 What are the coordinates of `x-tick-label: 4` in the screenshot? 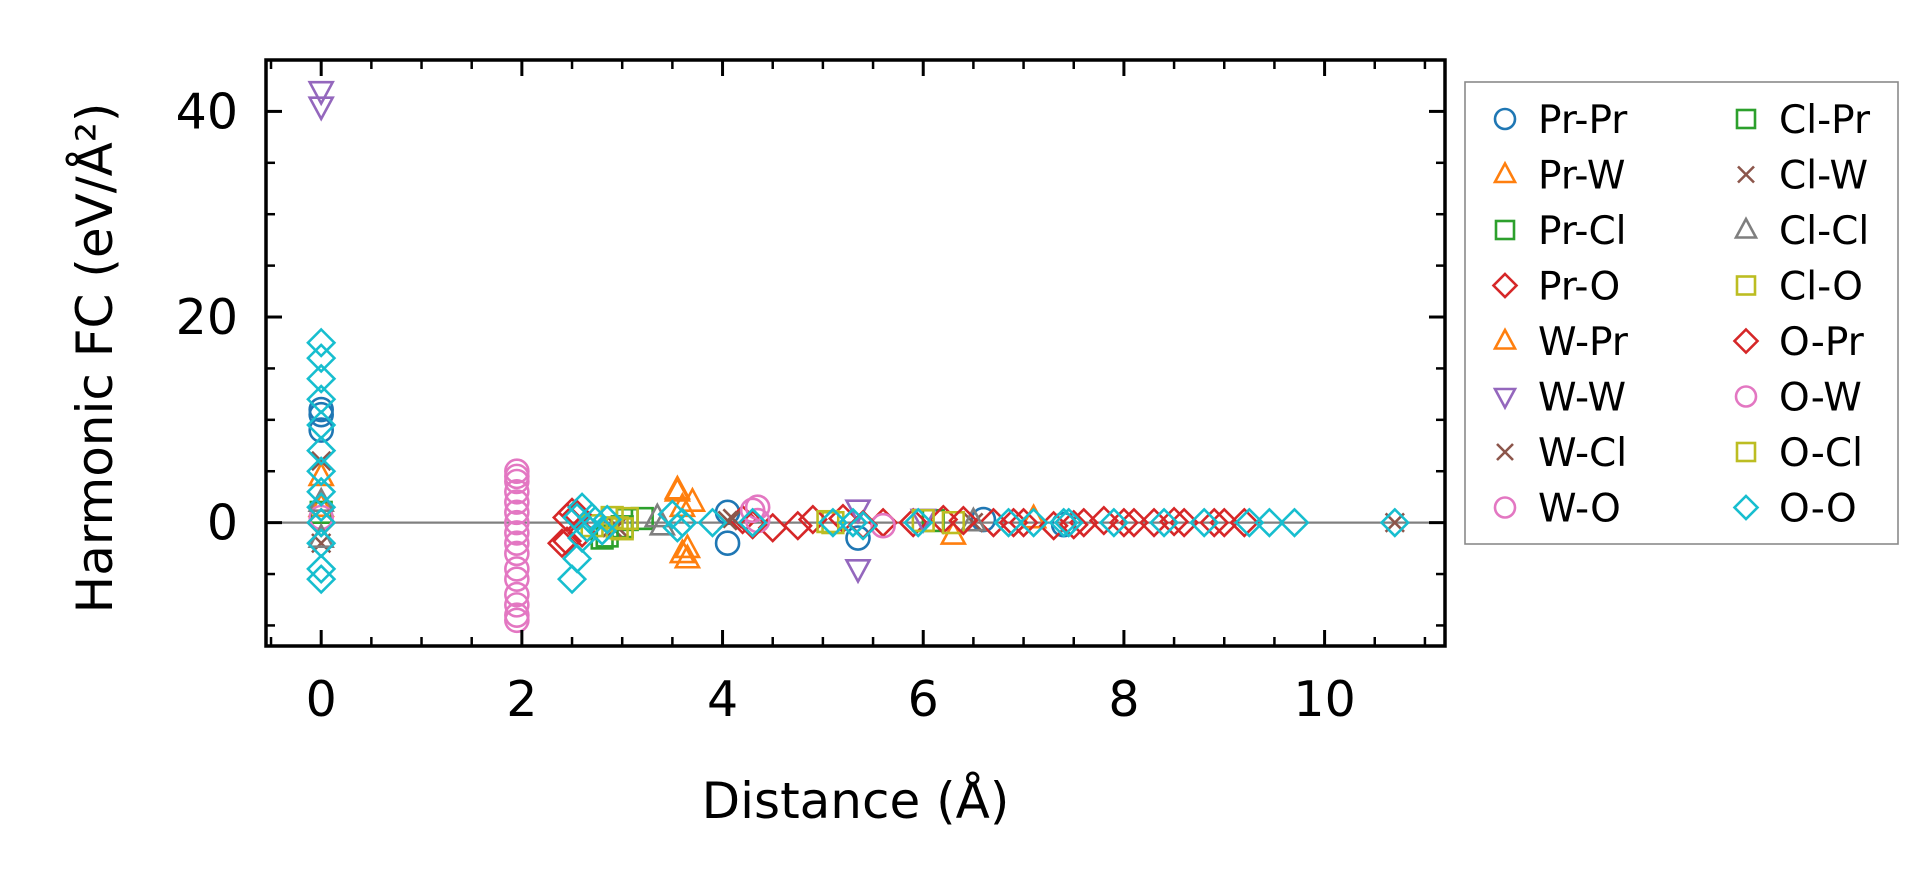 It's located at (722, 699).